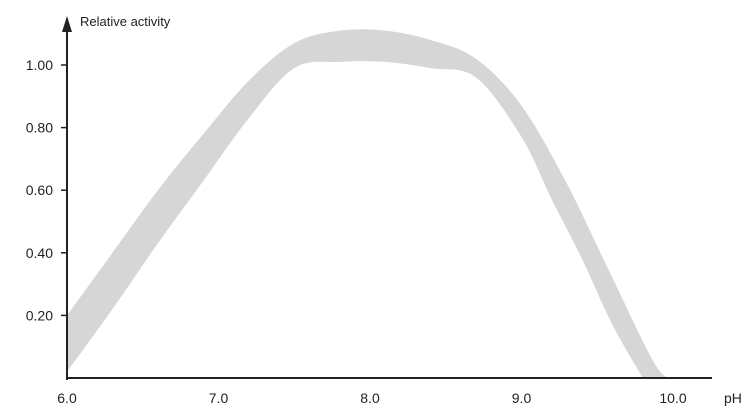  Describe the element at coordinates (39, 65) in the screenshot. I see `y-tick-label: 1.00` at that location.